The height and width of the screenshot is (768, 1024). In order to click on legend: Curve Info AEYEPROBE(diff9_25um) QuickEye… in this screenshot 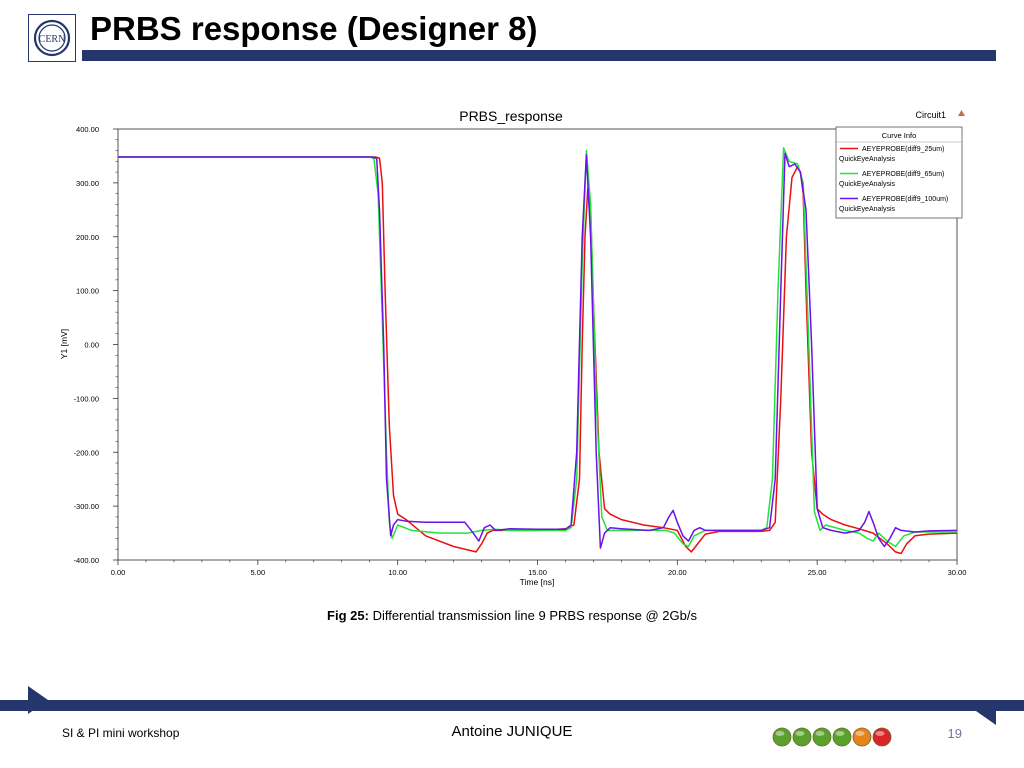, I will do `click(899, 172)`.